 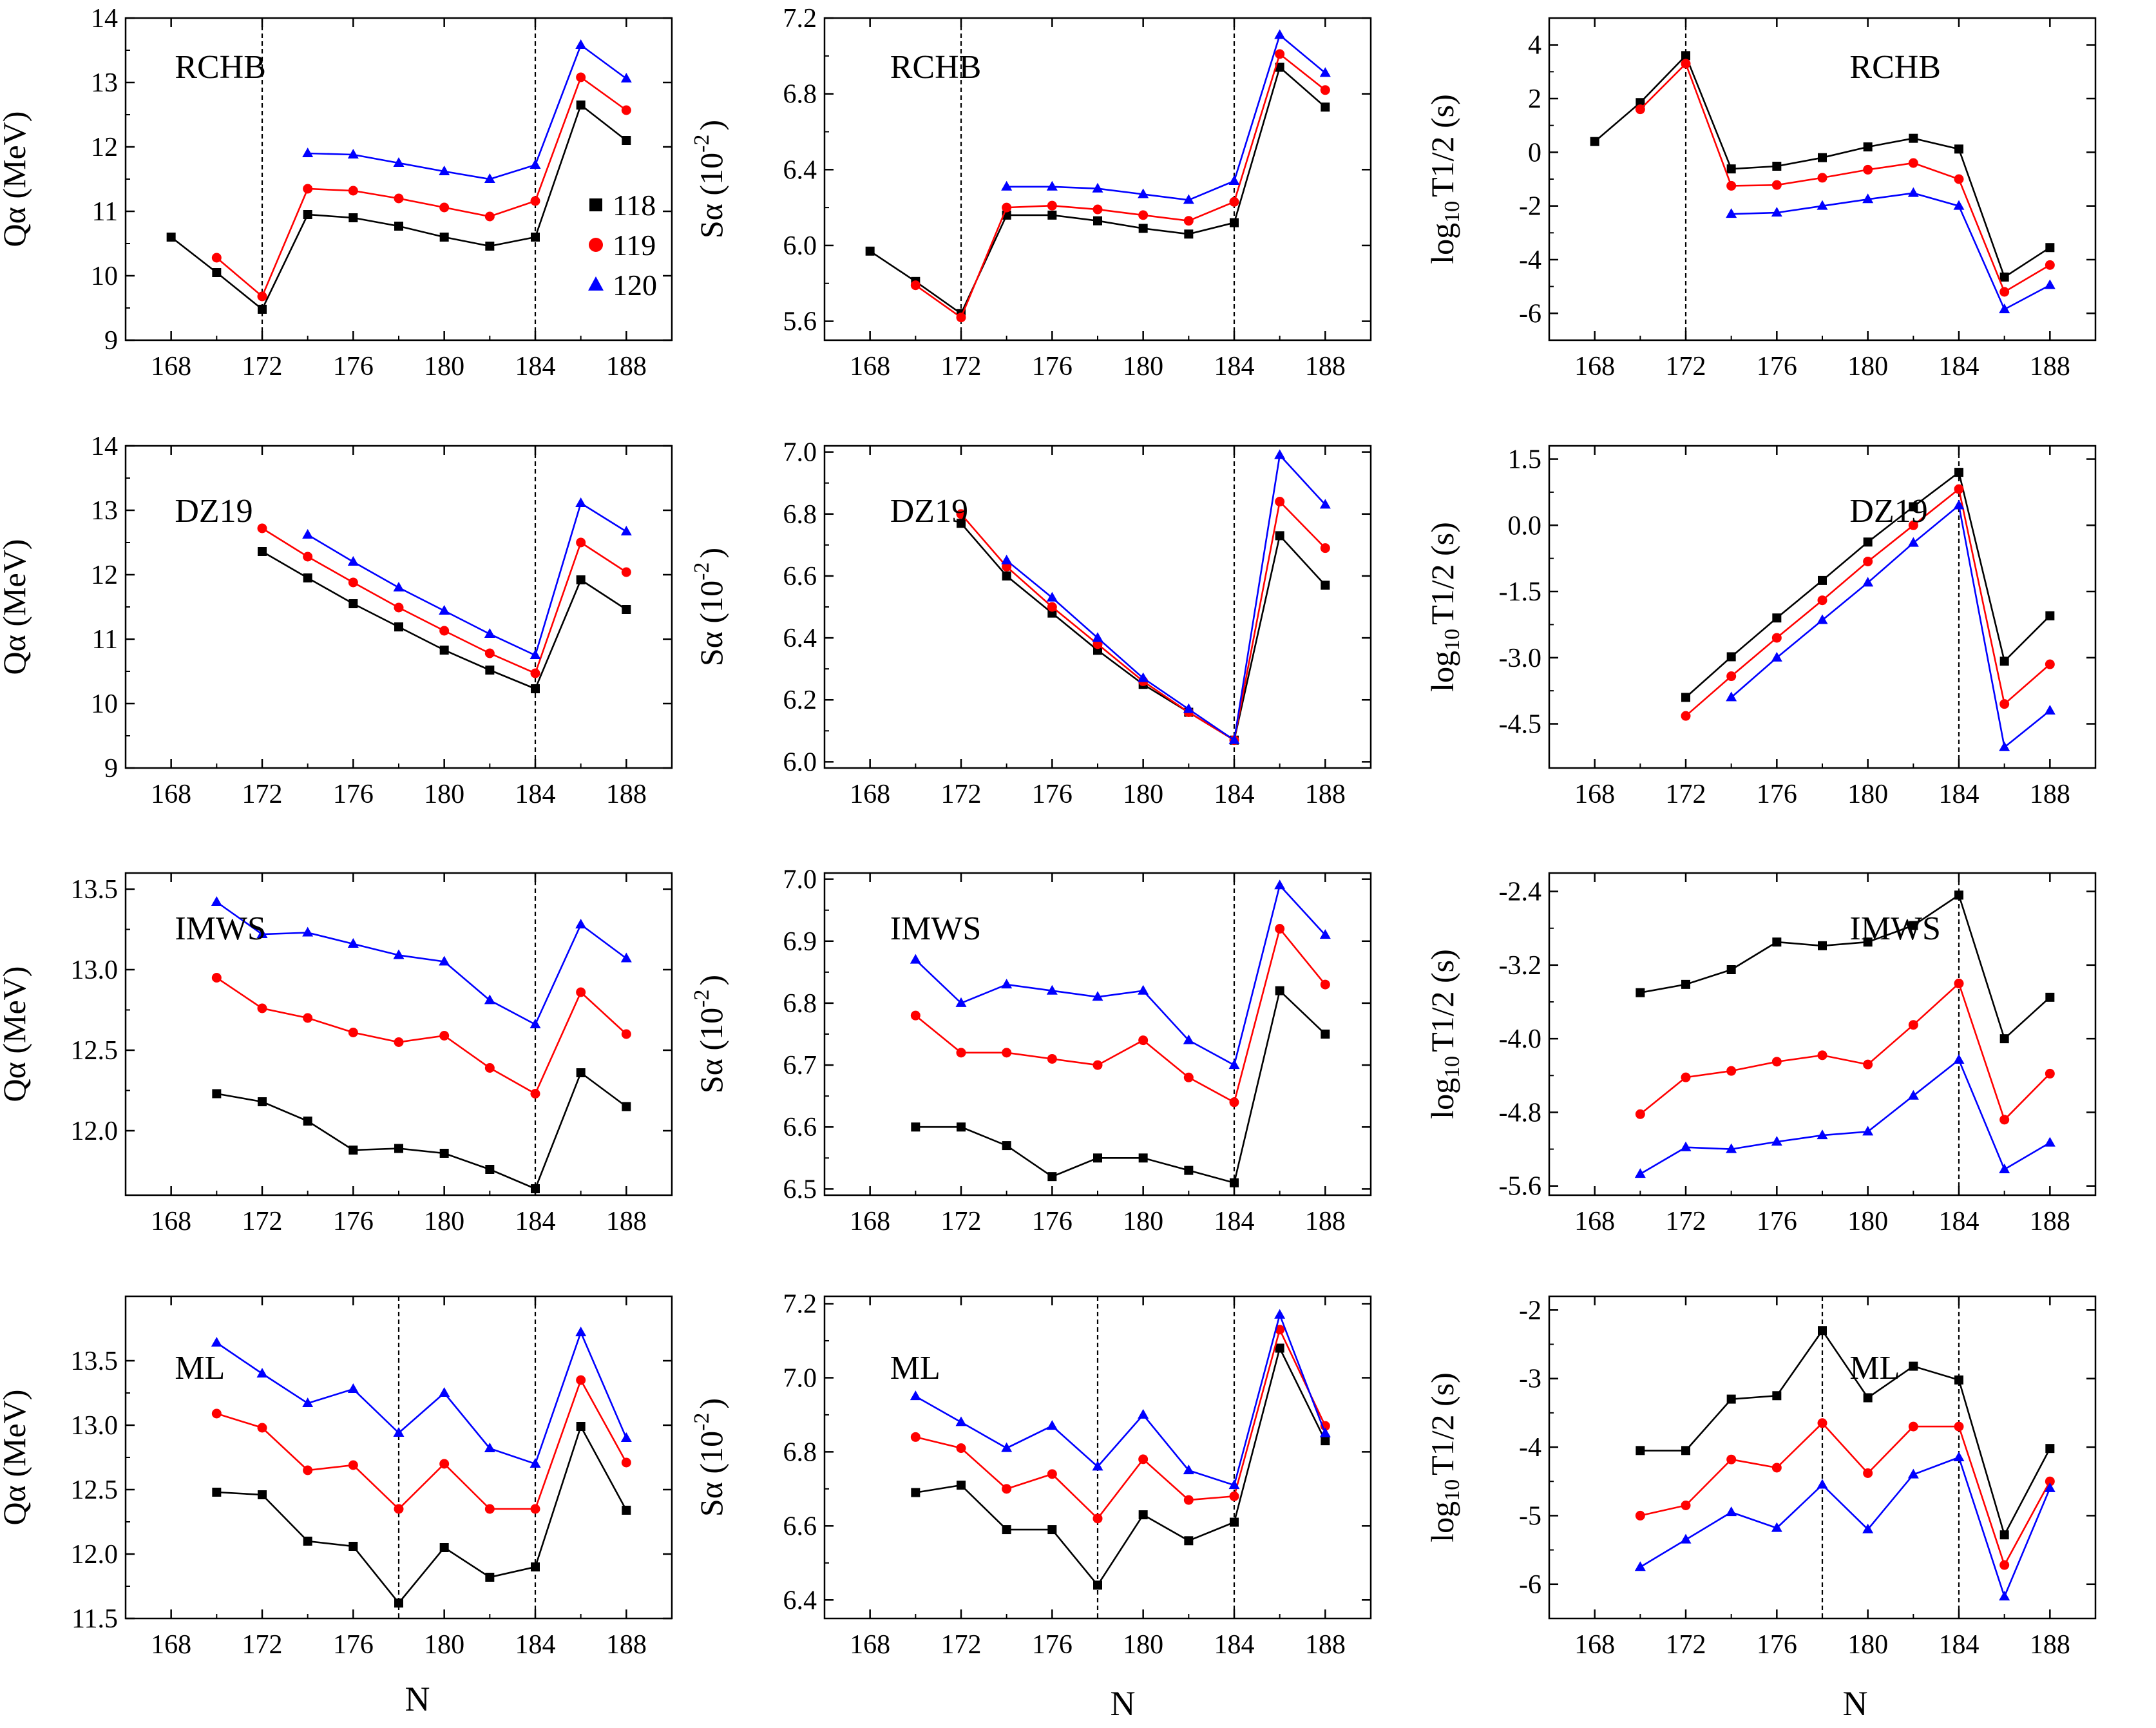 I want to click on legend-label-118: 118, so click(x=634, y=205).